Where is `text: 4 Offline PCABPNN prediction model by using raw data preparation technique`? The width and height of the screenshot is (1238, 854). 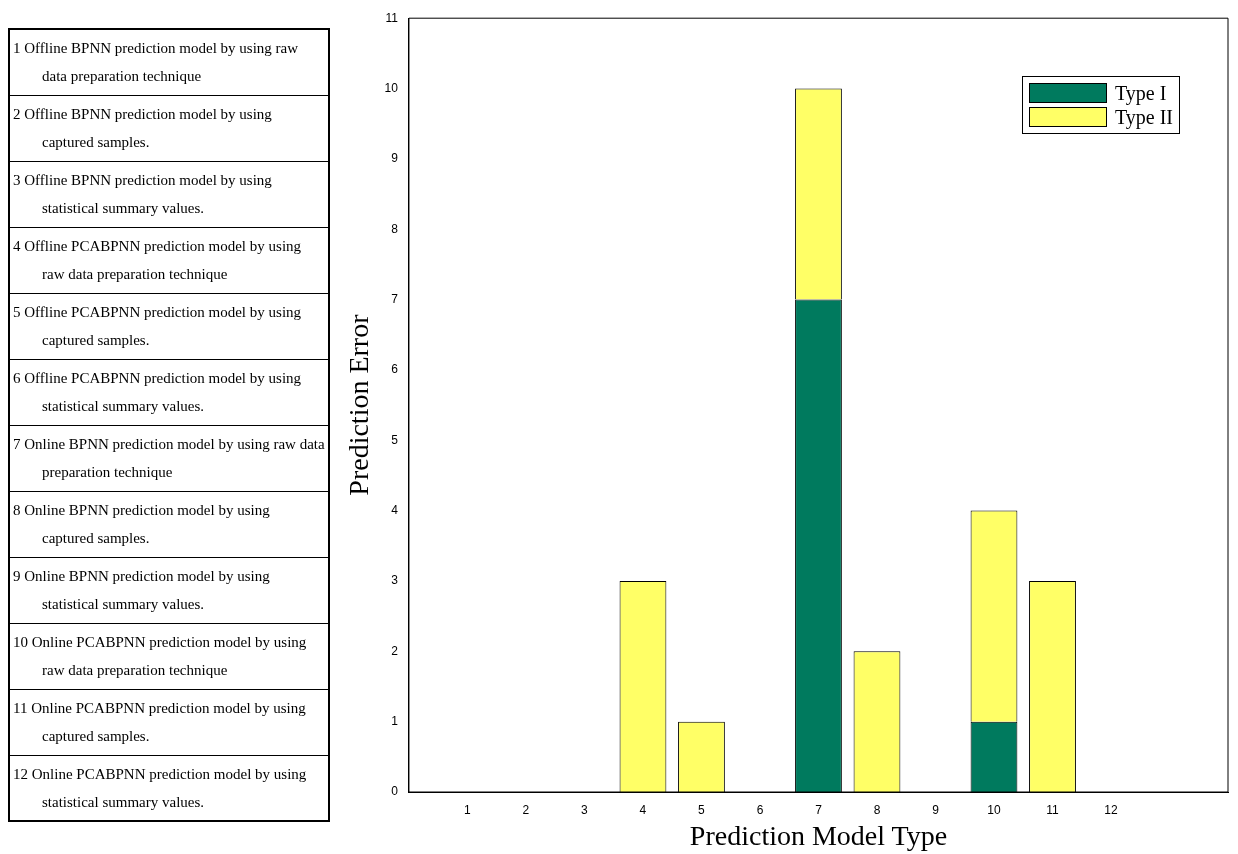
text: 4 Offline PCABPNN prediction model by using raw data preparation technique is located at coordinates (169, 260).